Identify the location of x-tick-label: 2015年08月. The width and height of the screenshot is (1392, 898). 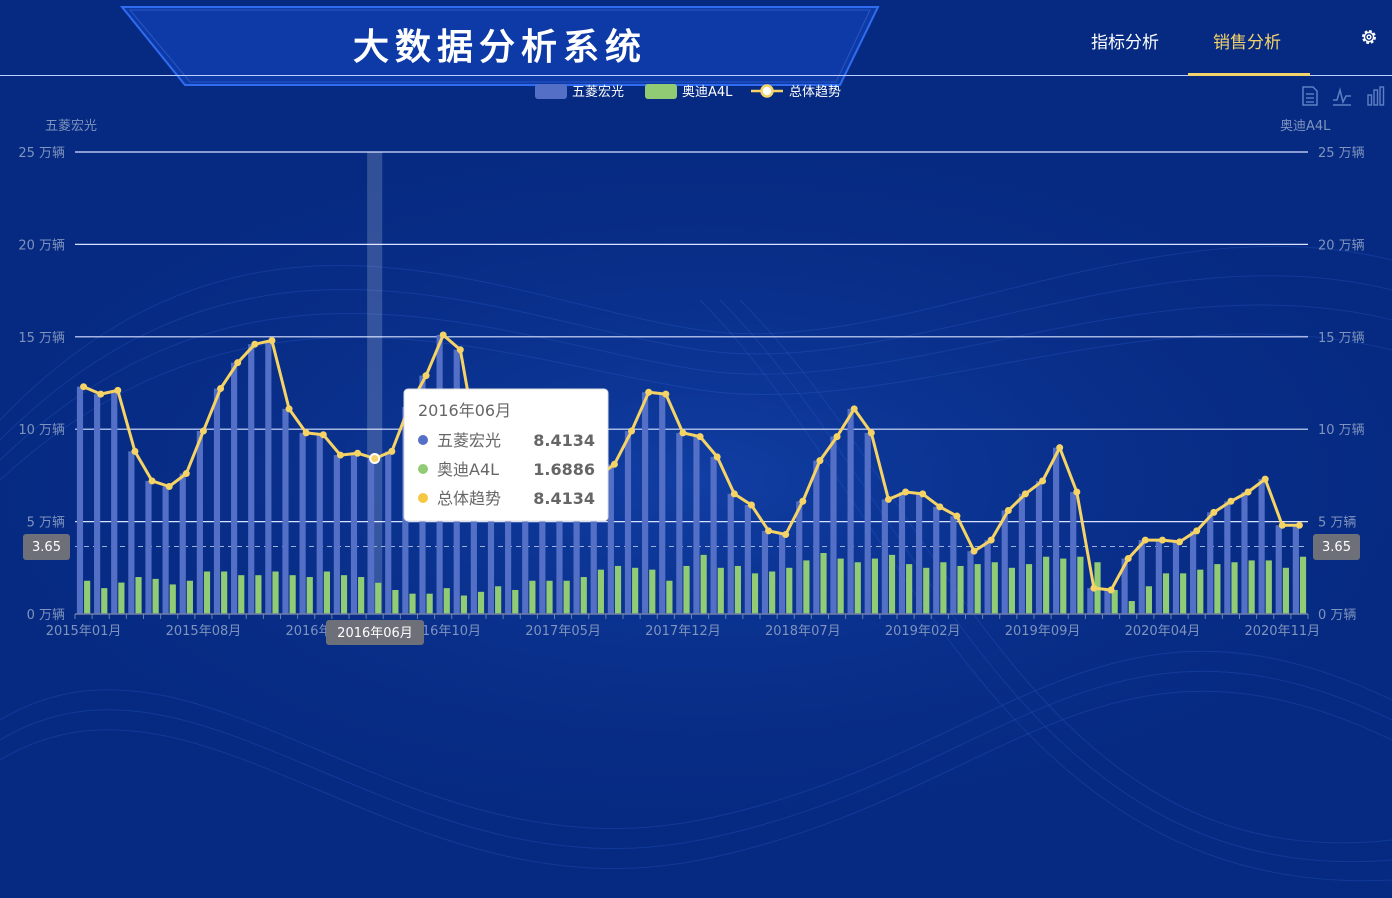
(204, 631).